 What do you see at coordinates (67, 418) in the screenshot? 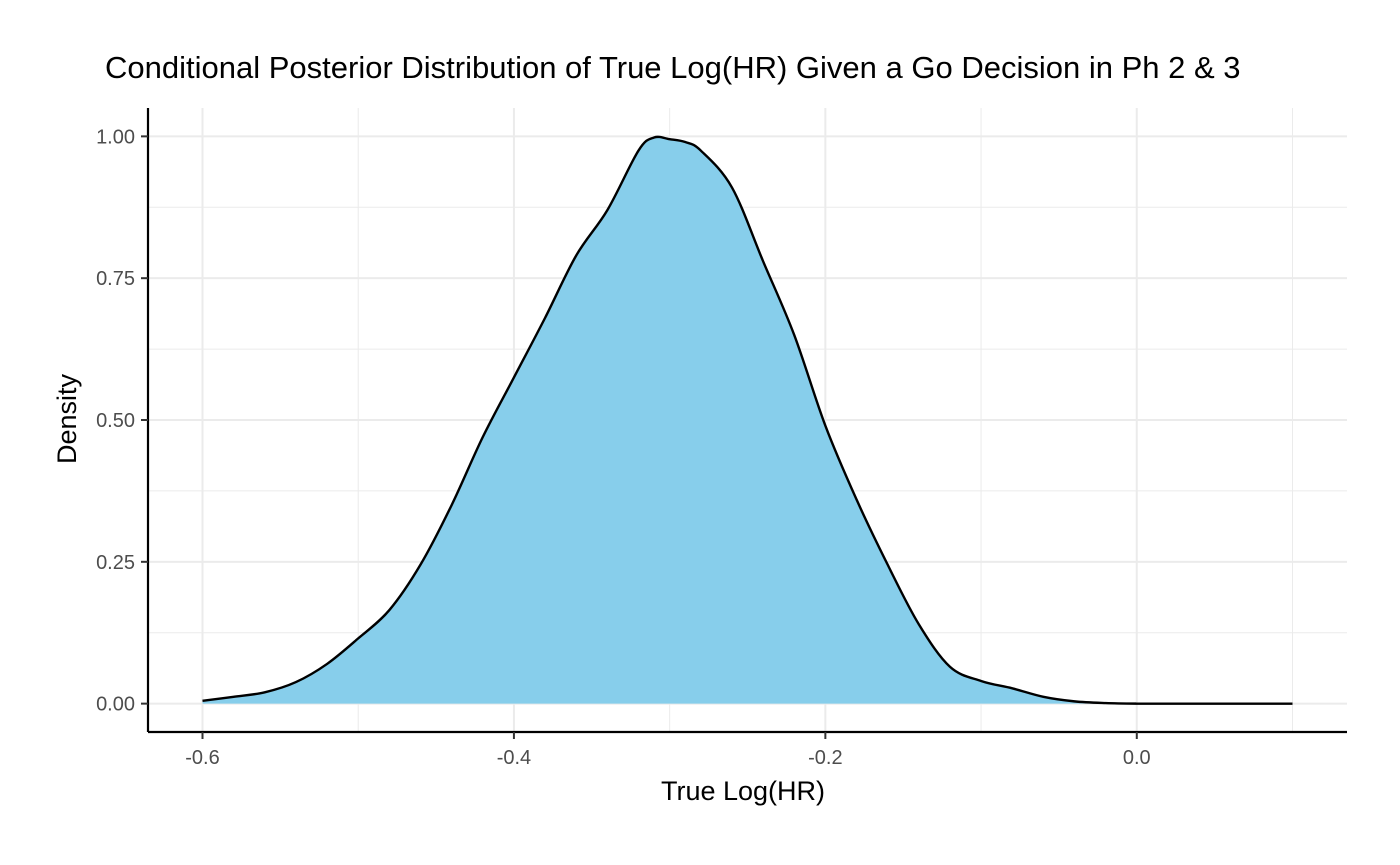
I see `y-axis-title: Density` at bounding box center [67, 418].